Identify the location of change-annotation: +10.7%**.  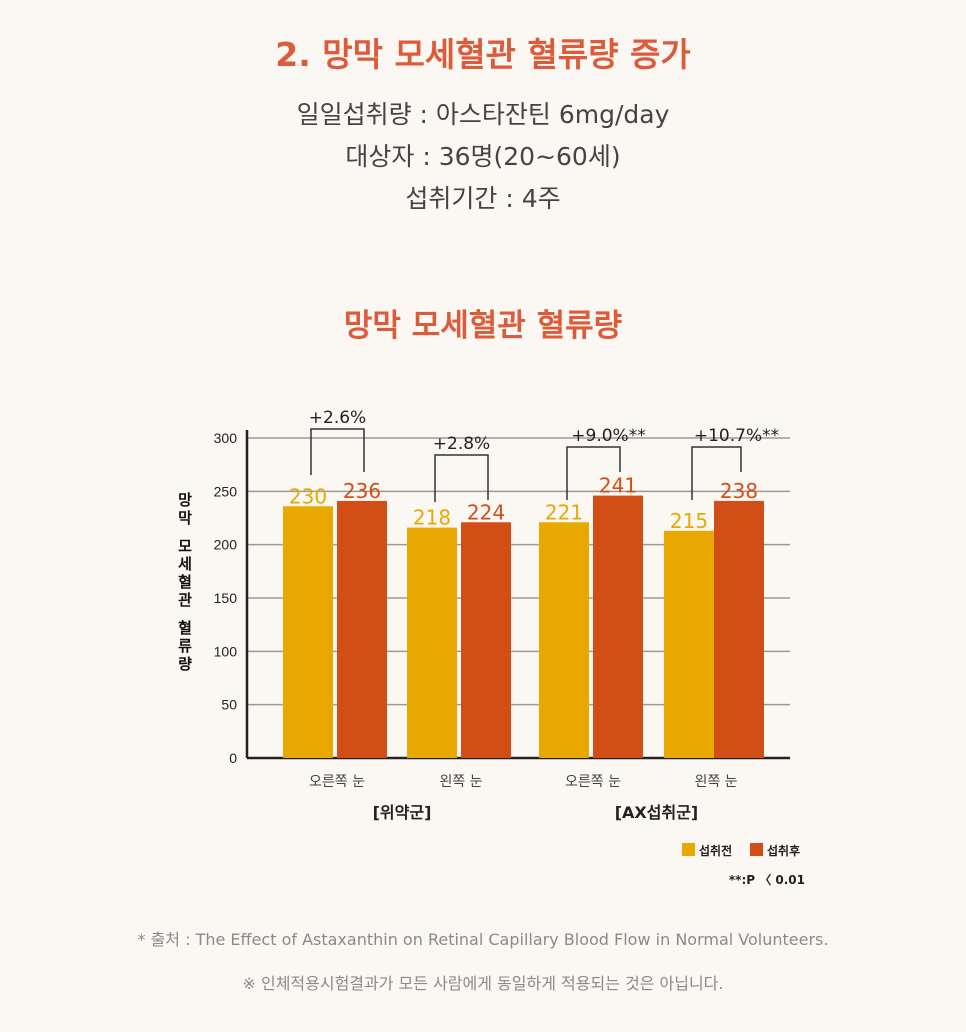
(736, 436).